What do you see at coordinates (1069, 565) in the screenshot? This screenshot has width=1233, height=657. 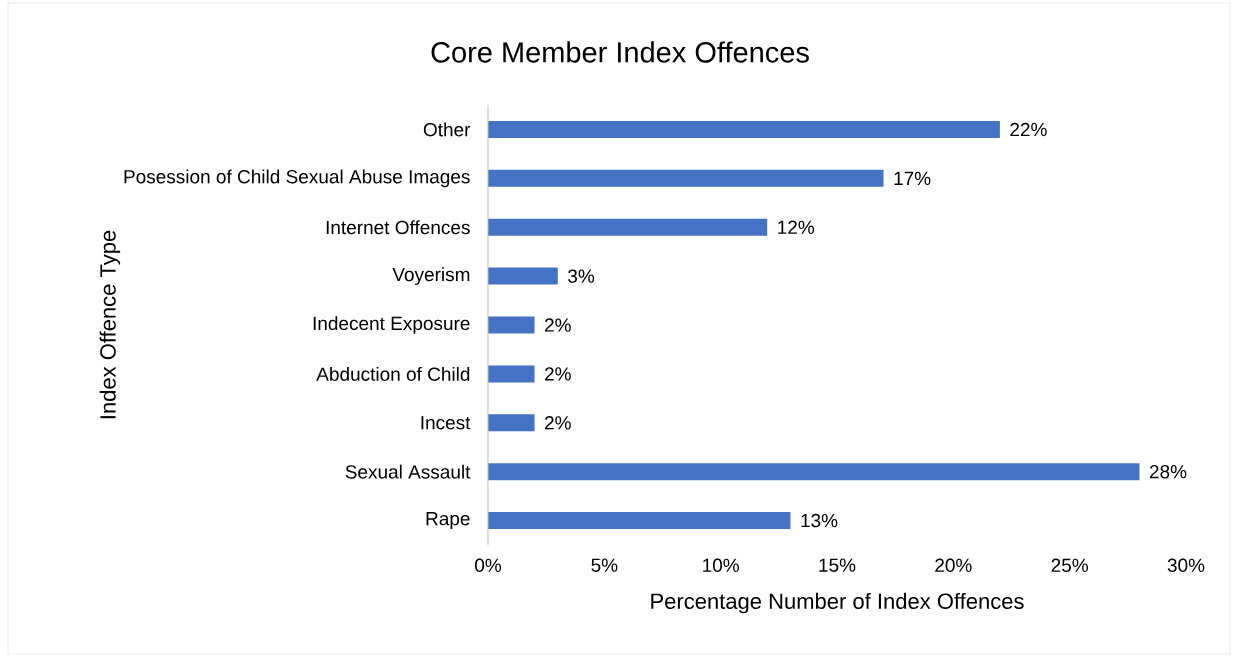 I see `x-tick-label: 25%` at bounding box center [1069, 565].